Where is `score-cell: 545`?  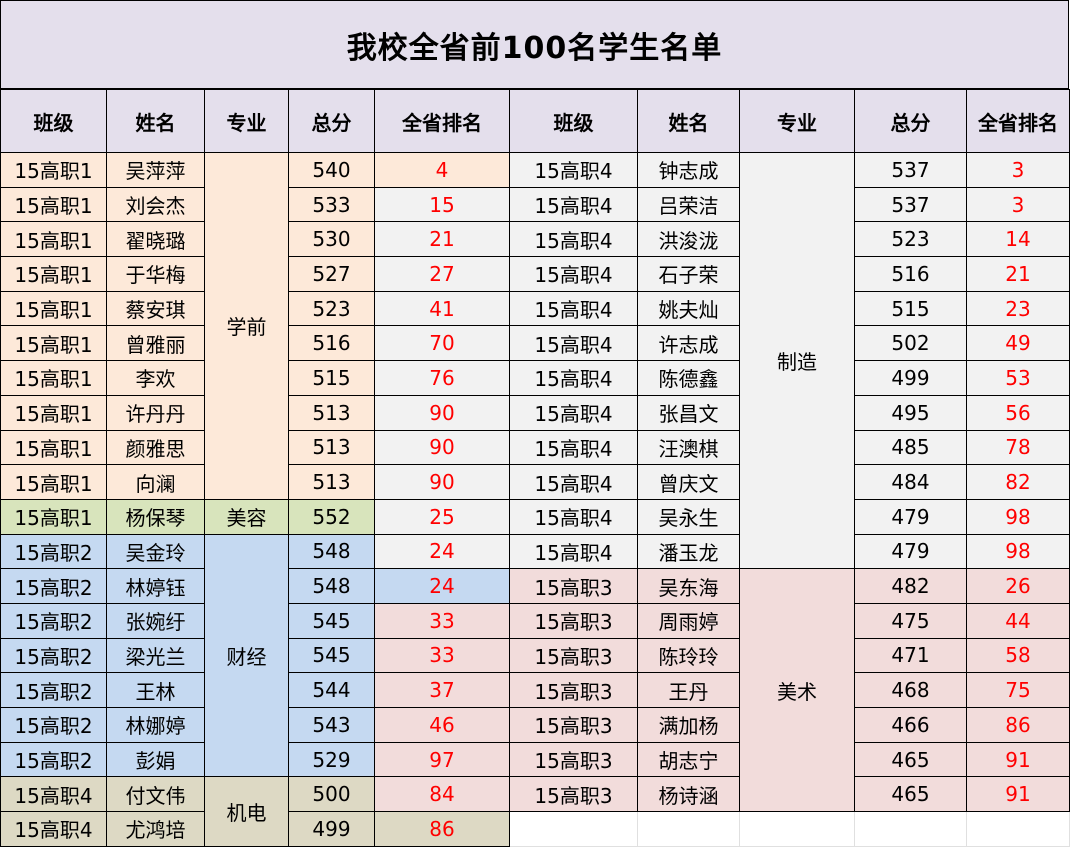
score-cell: 545 is located at coordinates (331, 620).